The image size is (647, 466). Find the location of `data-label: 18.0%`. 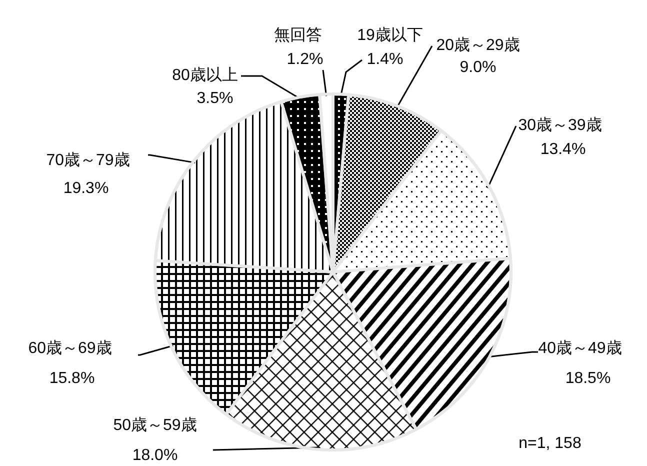

data-label: 18.0% is located at coordinates (155, 455).